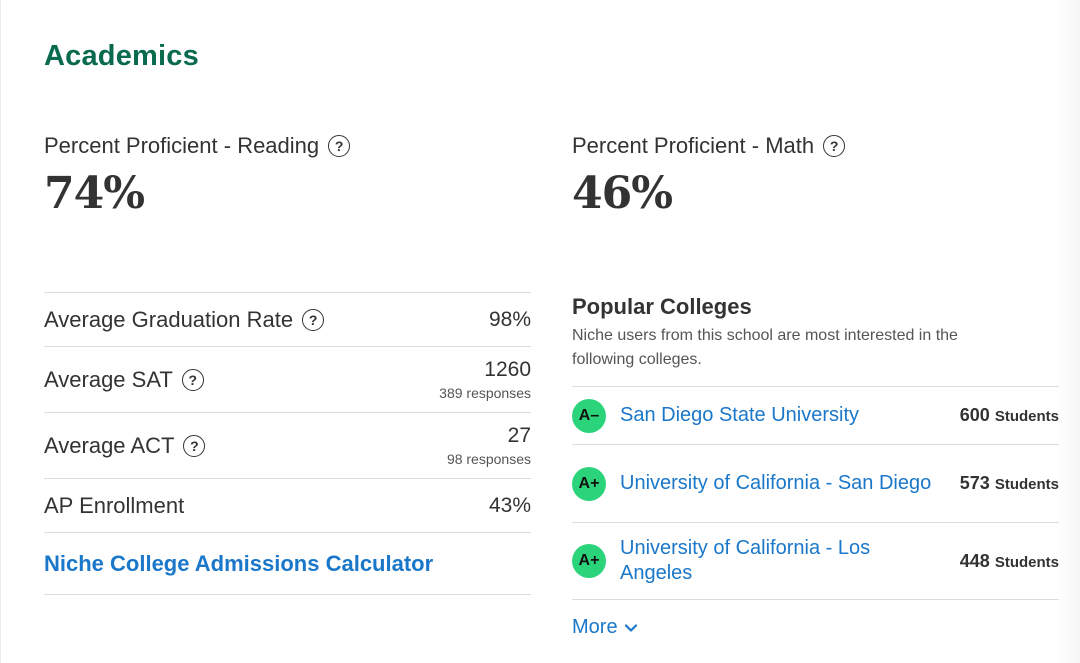  Describe the element at coordinates (507, 369) in the screenshot. I see `fact-value: 1260` at that location.